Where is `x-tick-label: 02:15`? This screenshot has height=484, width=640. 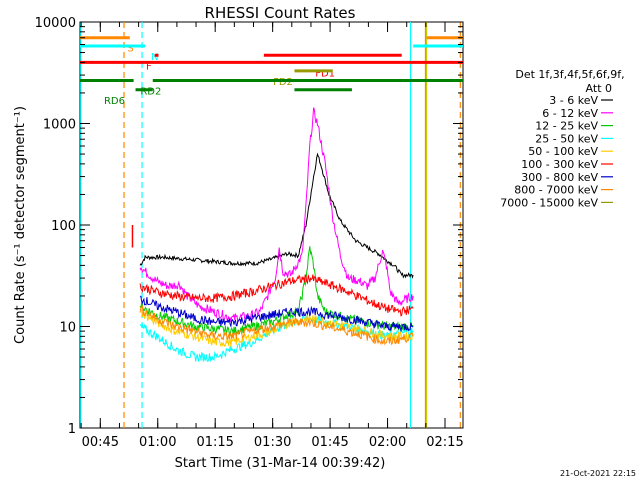
x-tick-label: 02:15 is located at coordinates (444, 442).